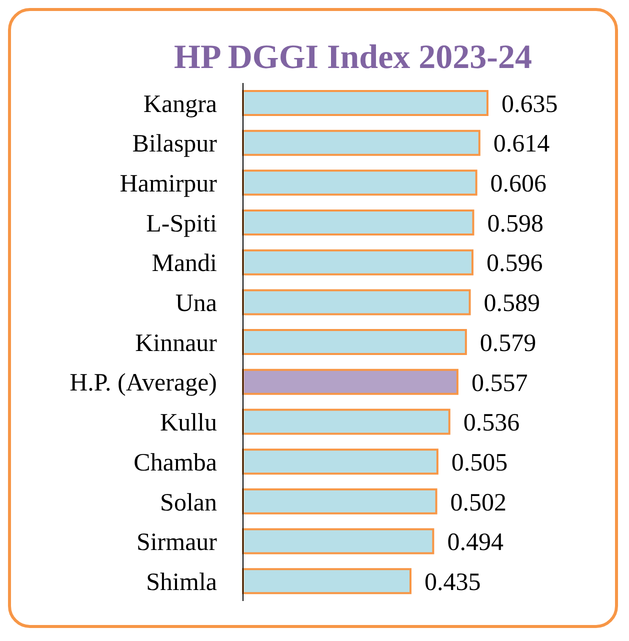 The height and width of the screenshot is (641, 629). Describe the element at coordinates (176, 343) in the screenshot. I see `y-tick-label: Kinnaur` at that location.